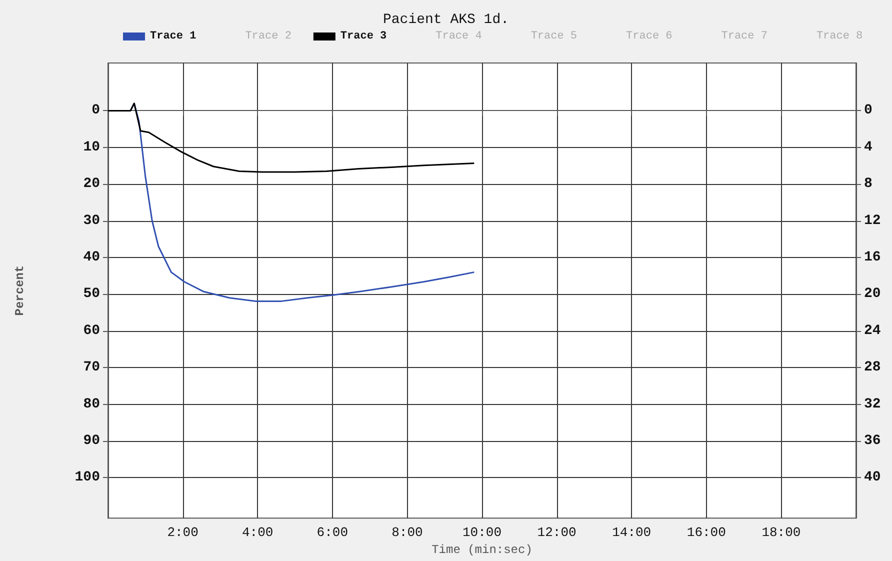 This screenshot has height=561, width=892. What do you see at coordinates (872, 330) in the screenshot?
I see `y2-tick-label: 24` at bounding box center [872, 330].